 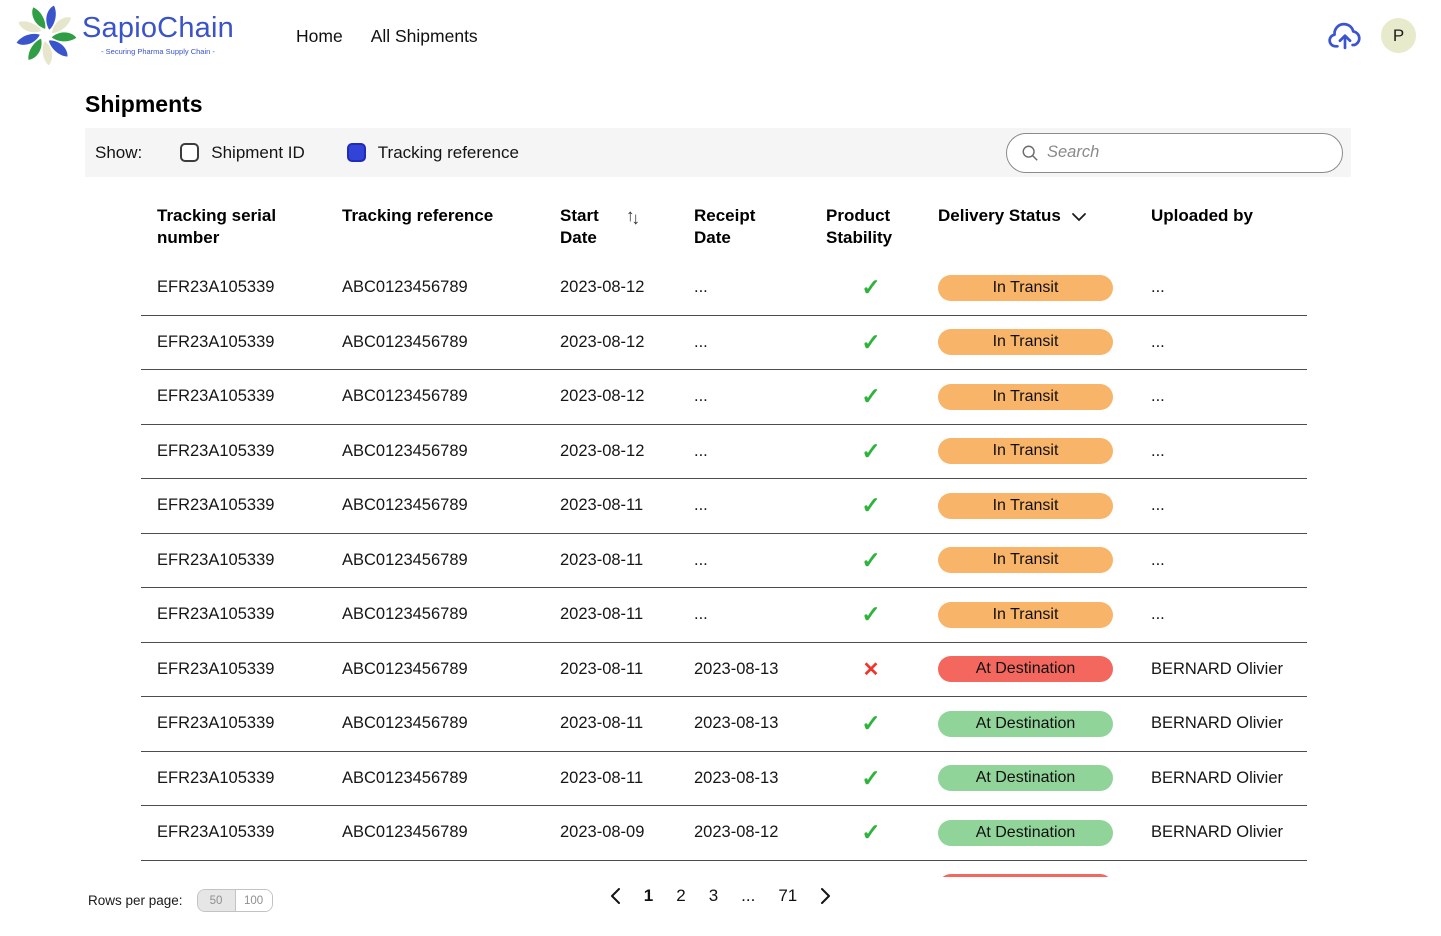 I want to click on search-box, so click(x=1174, y=152).